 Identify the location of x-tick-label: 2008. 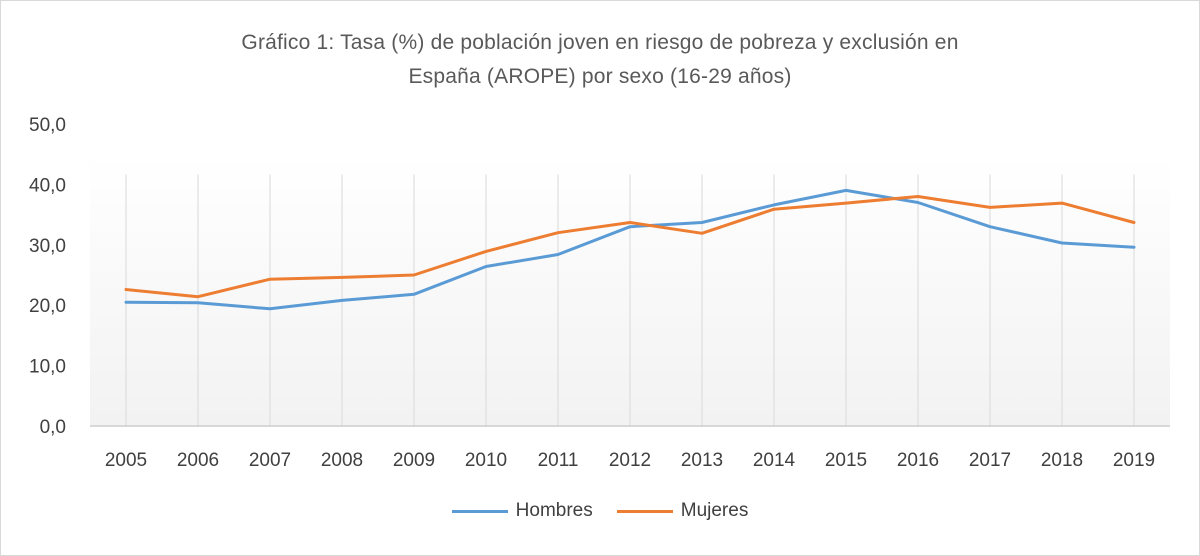
(342, 460).